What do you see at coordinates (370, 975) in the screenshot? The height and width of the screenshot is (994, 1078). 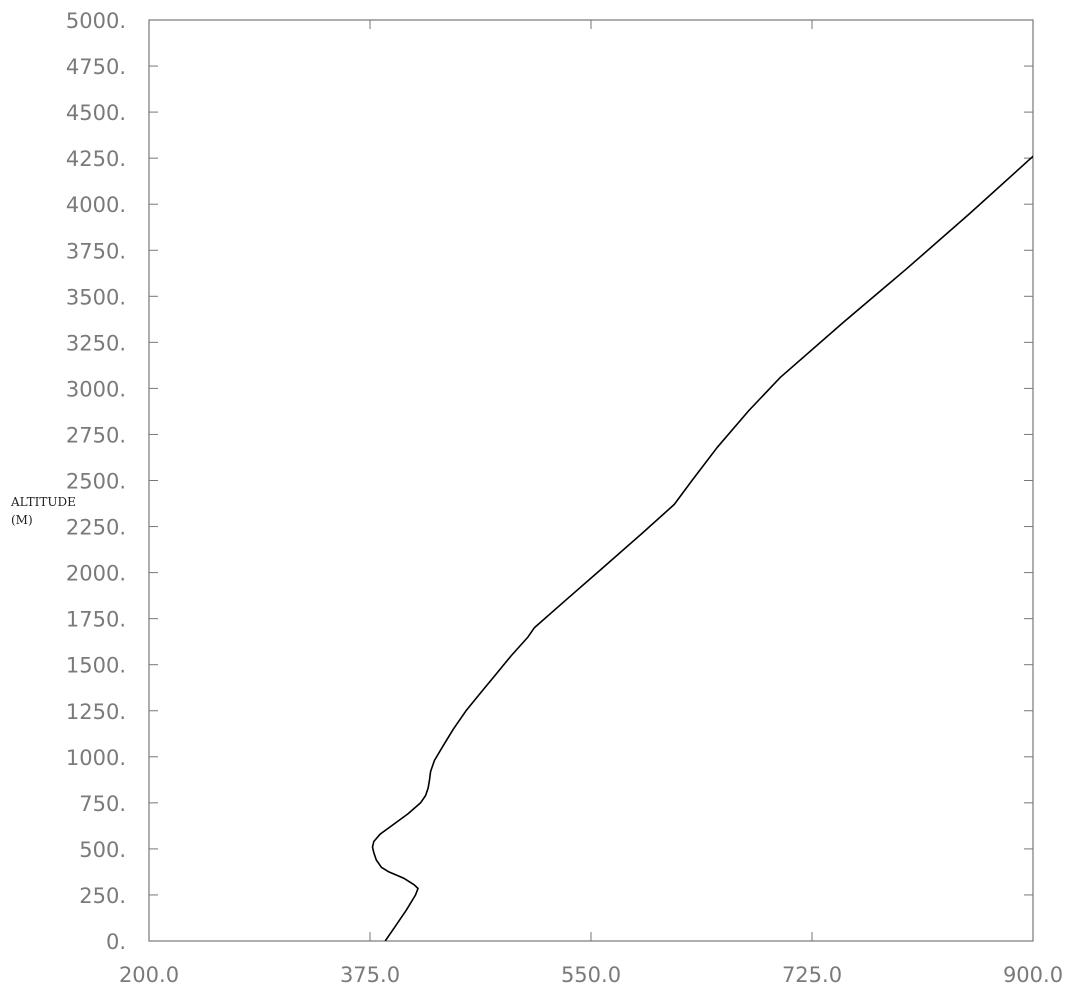 I see `x-tick-label: 375.0` at bounding box center [370, 975].